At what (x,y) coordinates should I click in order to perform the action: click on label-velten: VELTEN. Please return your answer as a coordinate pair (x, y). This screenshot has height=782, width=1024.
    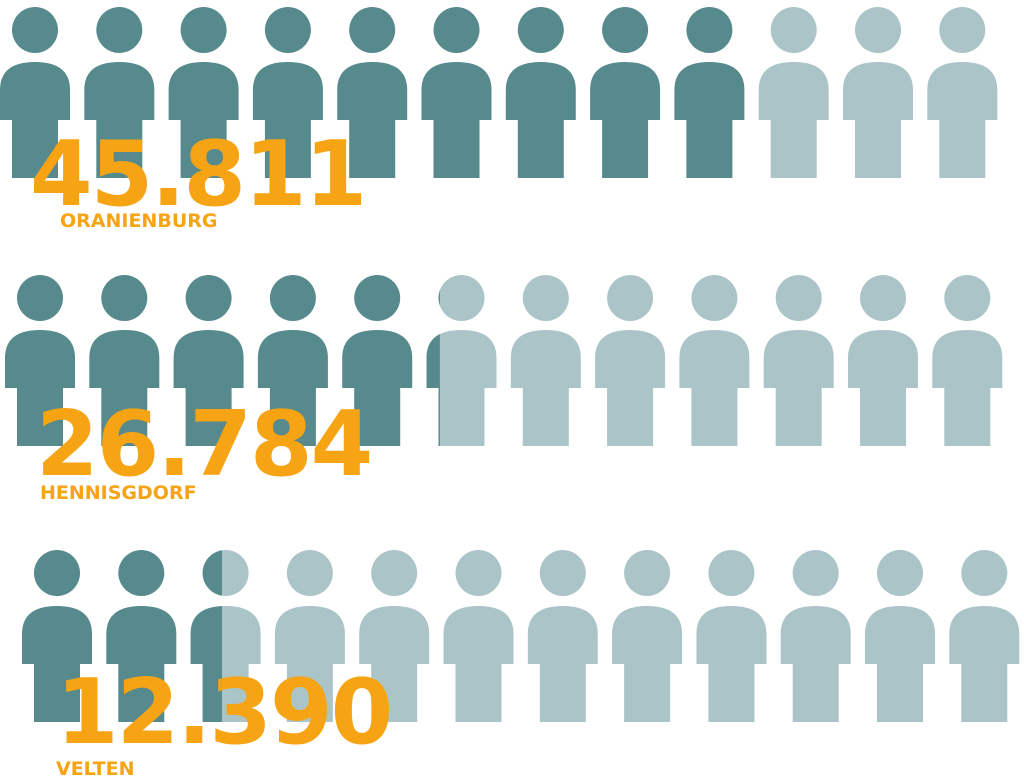
    Looking at the image, I should click on (95, 769).